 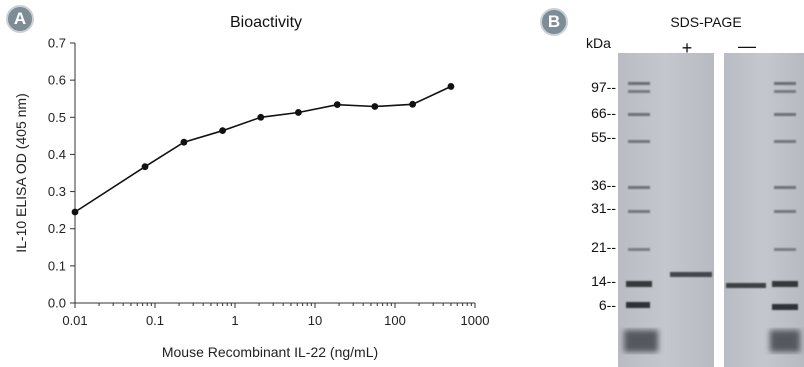 I want to click on x-tick-label: 0.01, so click(x=74, y=320).